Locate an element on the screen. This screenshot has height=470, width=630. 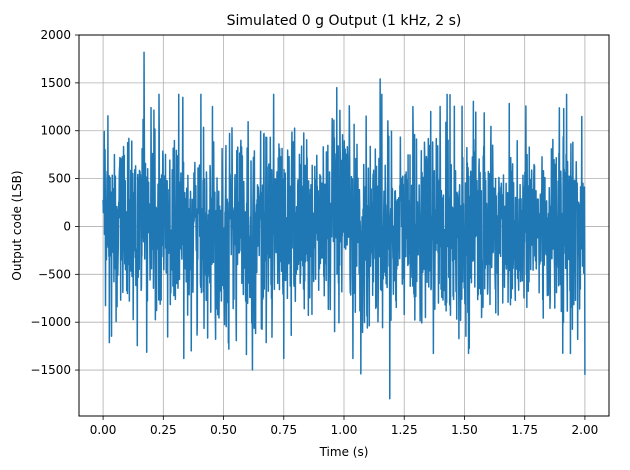
y-tick-label: −1500 is located at coordinates (50, 370).